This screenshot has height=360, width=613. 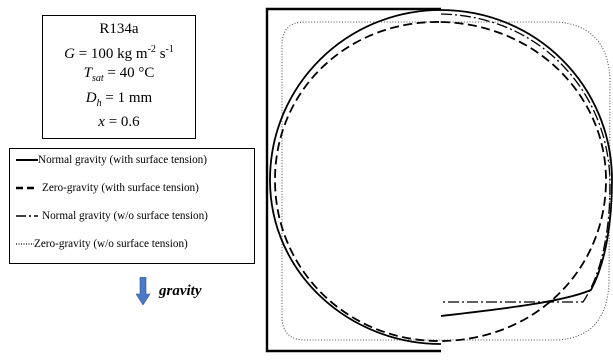 I want to click on gravity-label: gravity, so click(x=180, y=290).